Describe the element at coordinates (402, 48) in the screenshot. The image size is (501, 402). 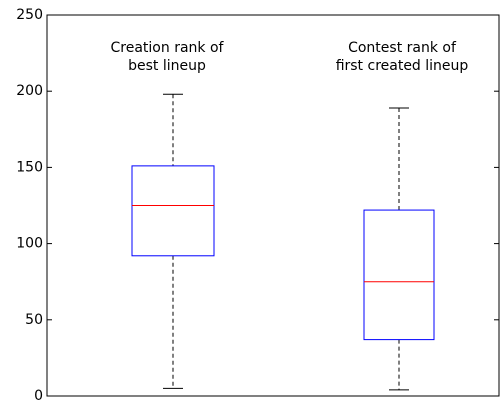
I see `annotation: Contest rank of` at that location.